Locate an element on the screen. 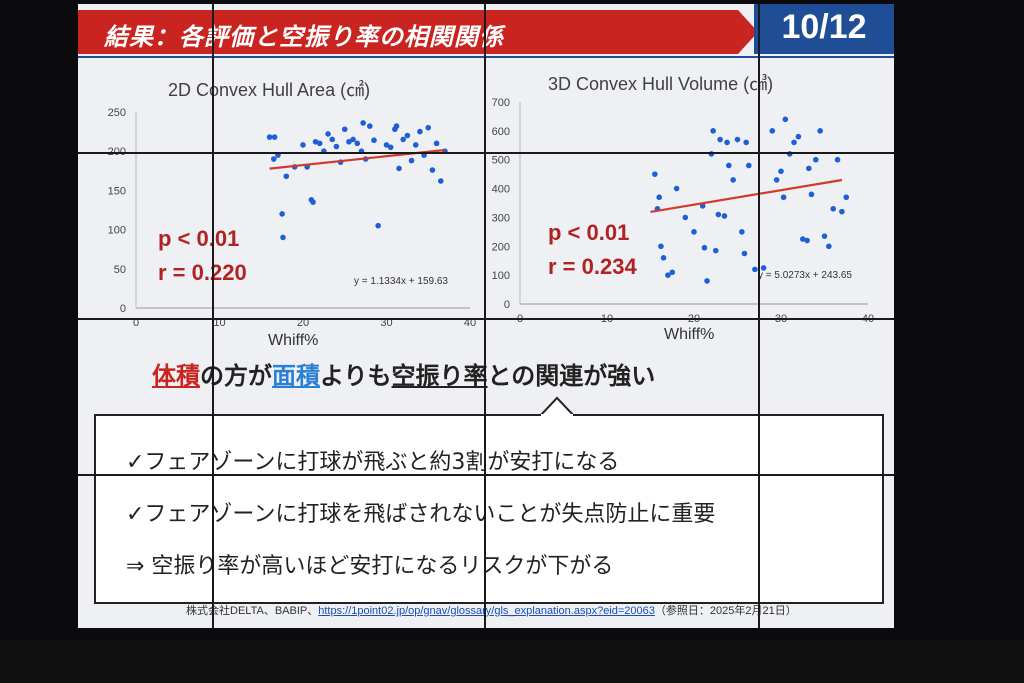 The height and width of the screenshot is (683, 1024). chart-title-volume: 3D Convex Hull Volume (㎤) is located at coordinates (661, 84).